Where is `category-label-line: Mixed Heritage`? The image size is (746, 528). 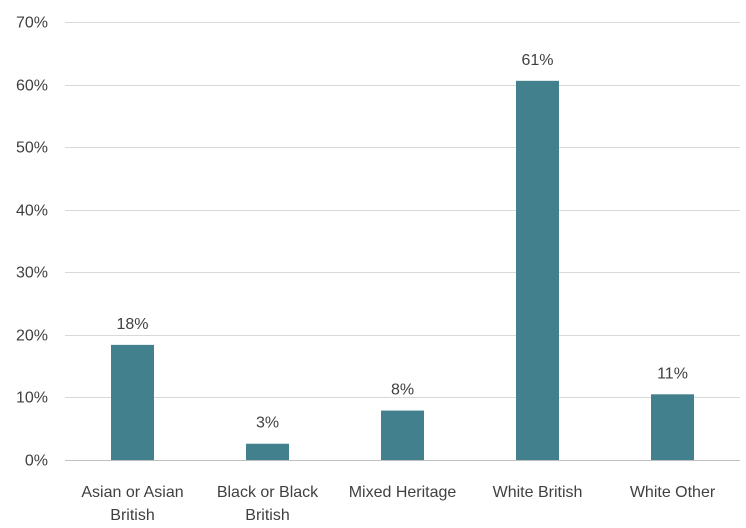 category-label-line: Mixed Heritage is located at coordinates (403, 492).